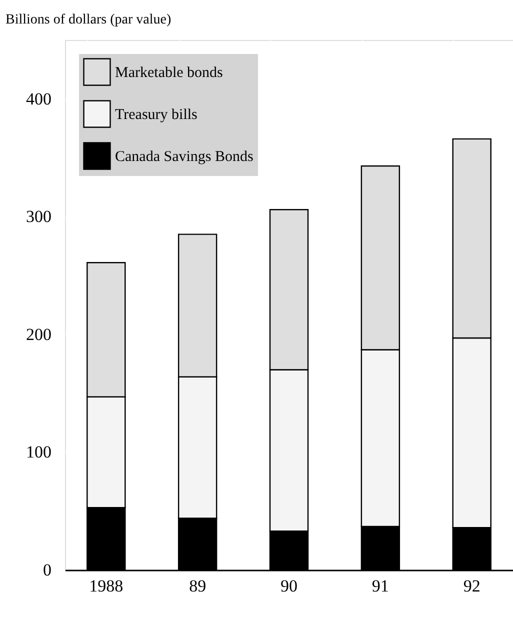 Image resolution: width=513 pixels, height=617 pixels. I want to click on y-tick-label: 100, so click(39, 452).